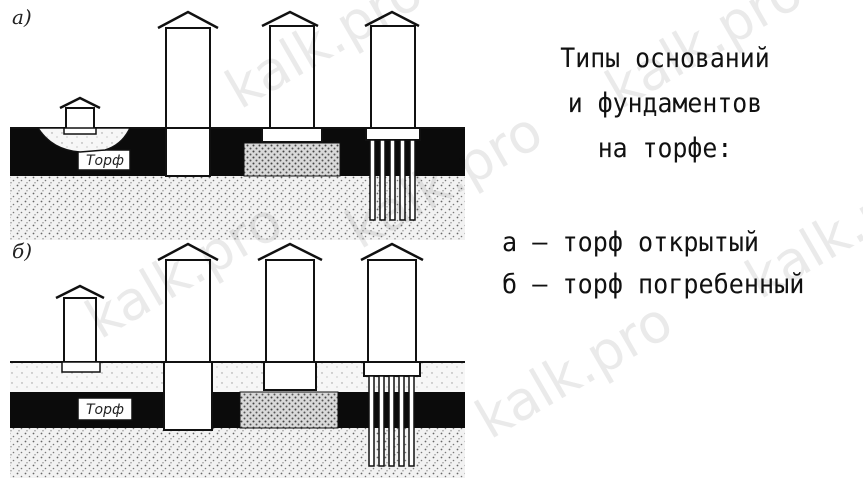 The height and width of the screenshot is (504, 863). Describe the element at coordinates (22, 251) in the screenshot. I see `panel-b-label: б)` at that location.